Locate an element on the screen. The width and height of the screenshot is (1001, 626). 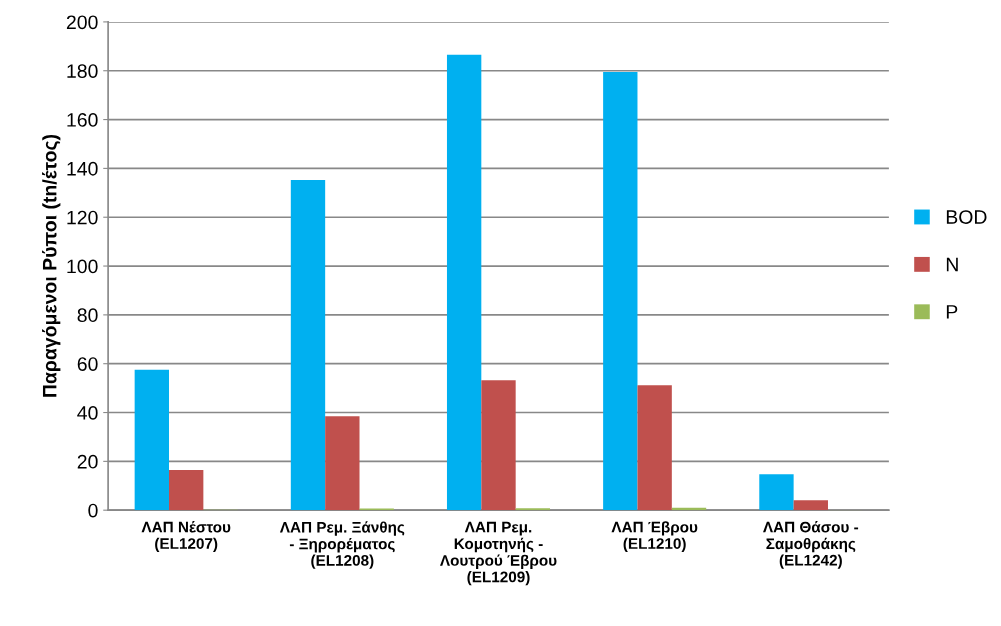
y-tick-label: 40 is located at coordinates (87, 413).